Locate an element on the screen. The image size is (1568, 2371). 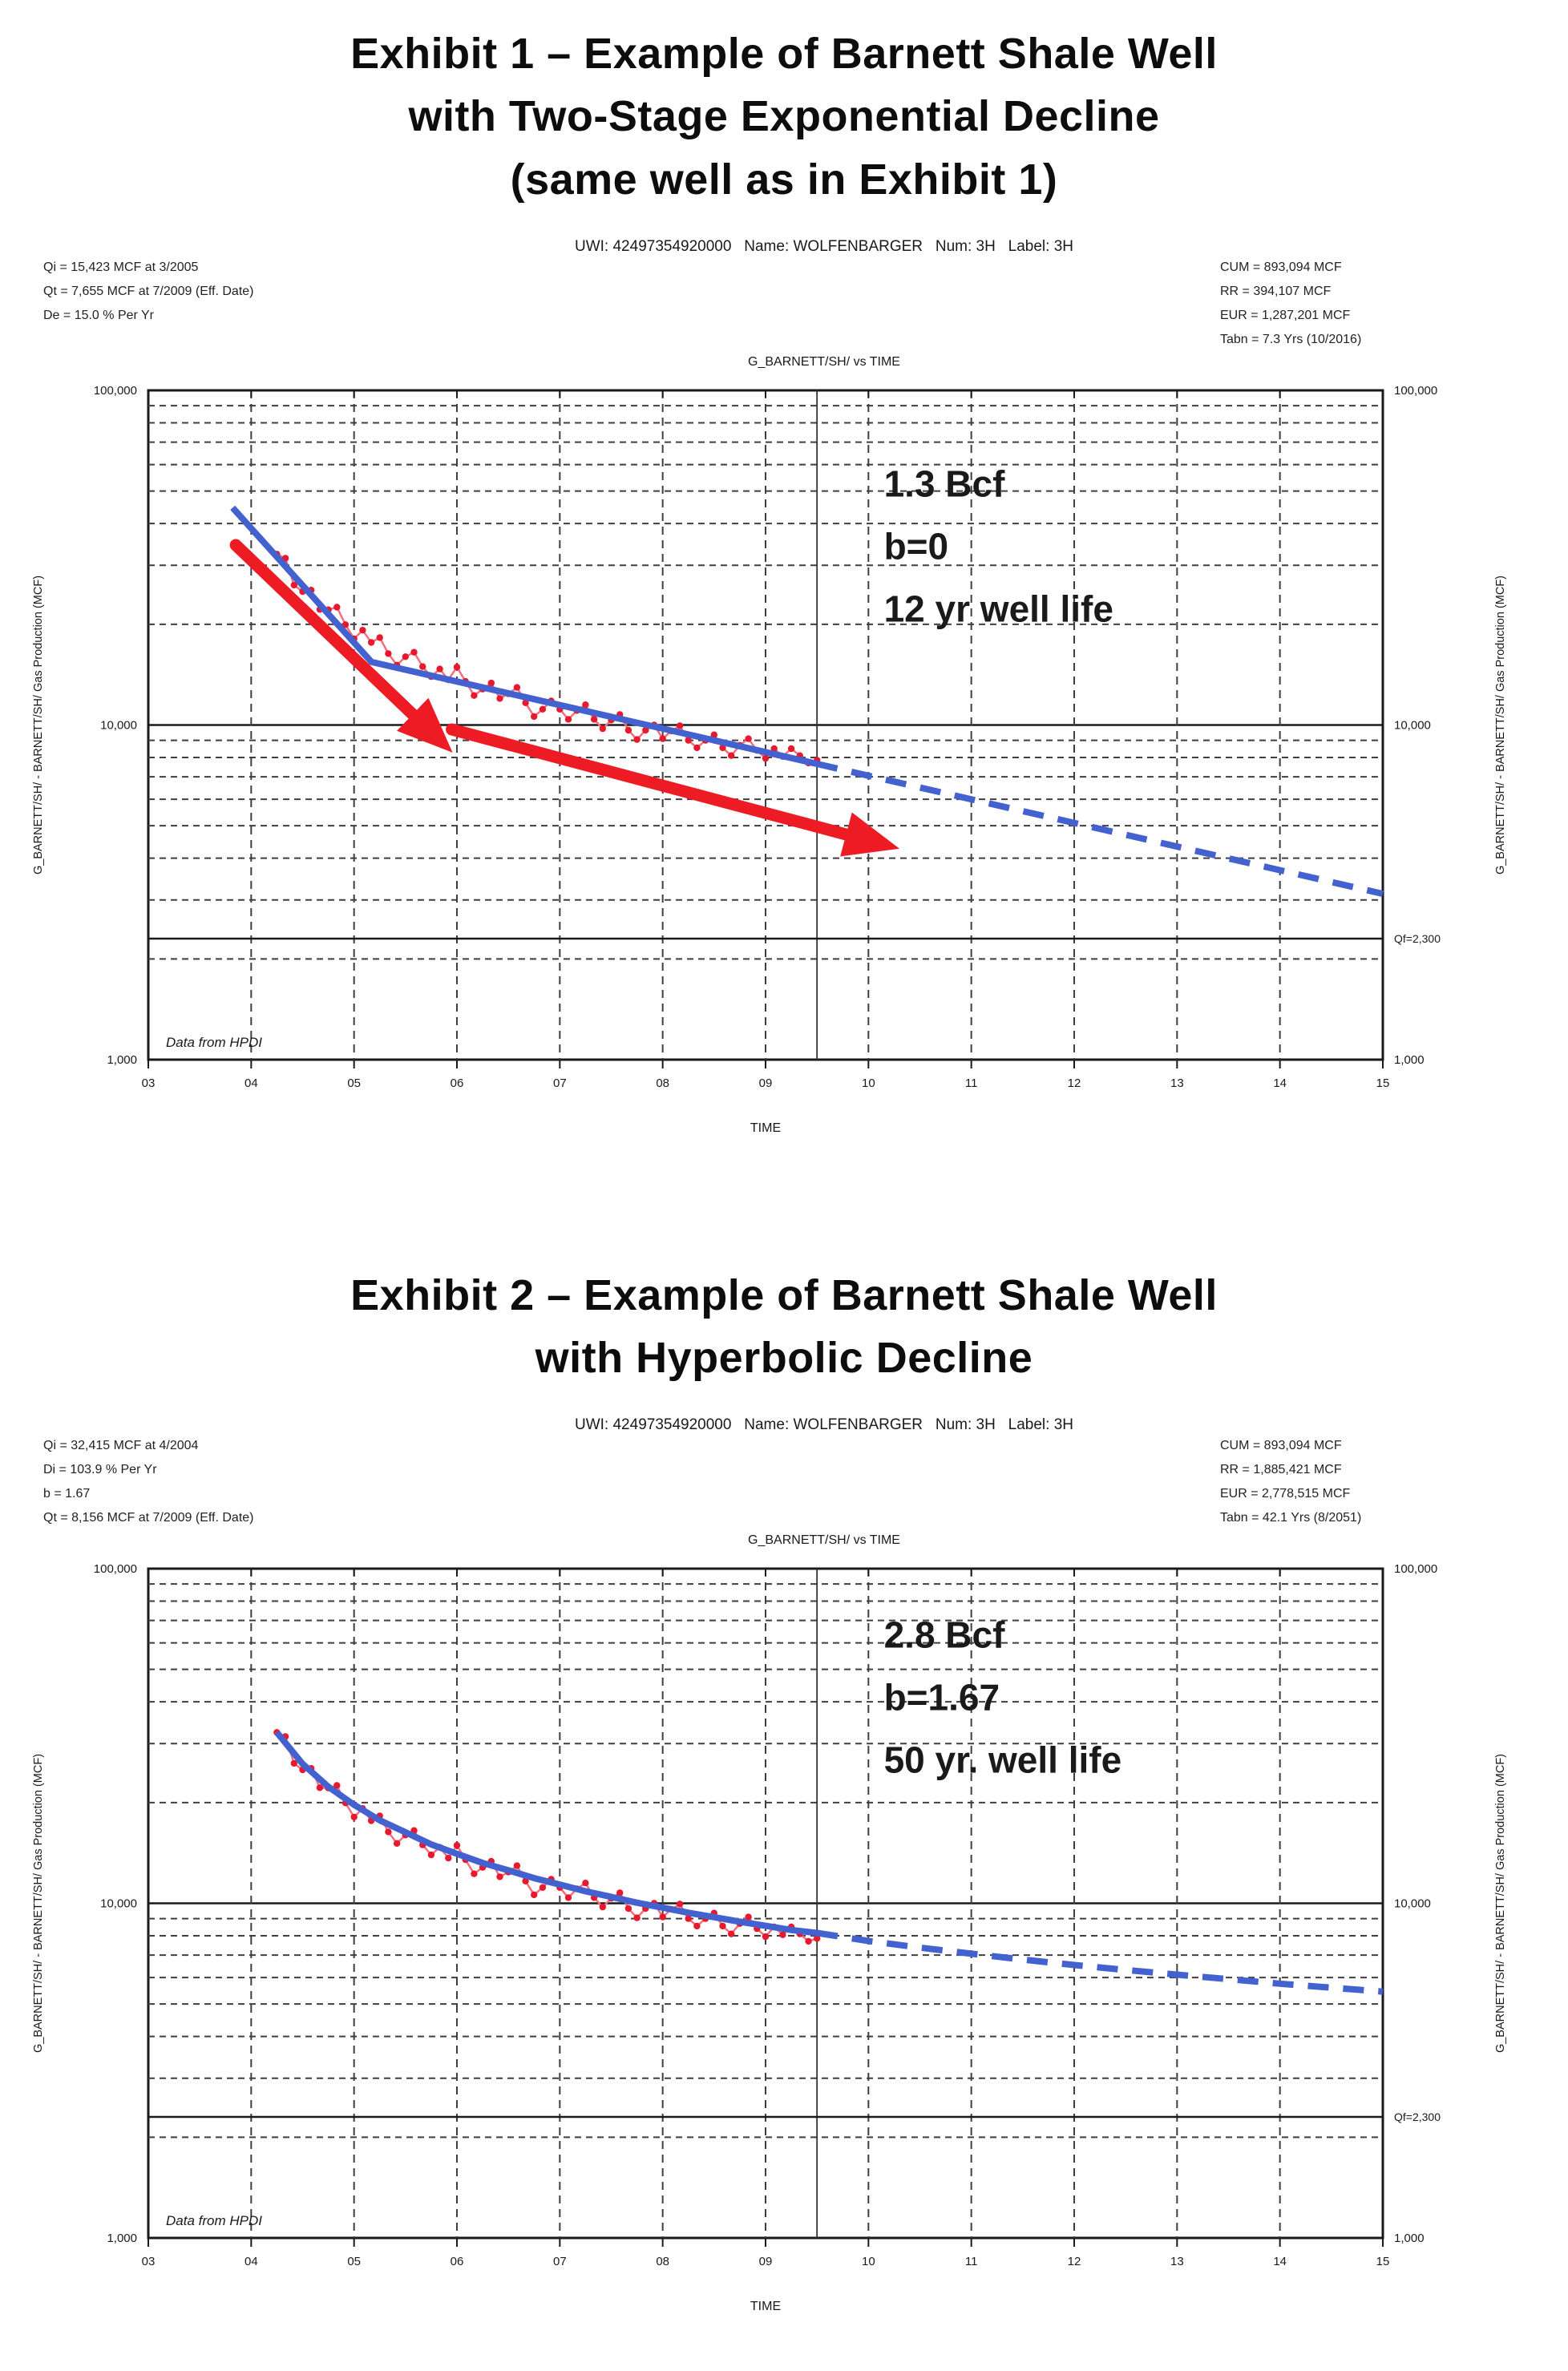
x-tick-label: 12 is located at coordinates (1074, 2261).